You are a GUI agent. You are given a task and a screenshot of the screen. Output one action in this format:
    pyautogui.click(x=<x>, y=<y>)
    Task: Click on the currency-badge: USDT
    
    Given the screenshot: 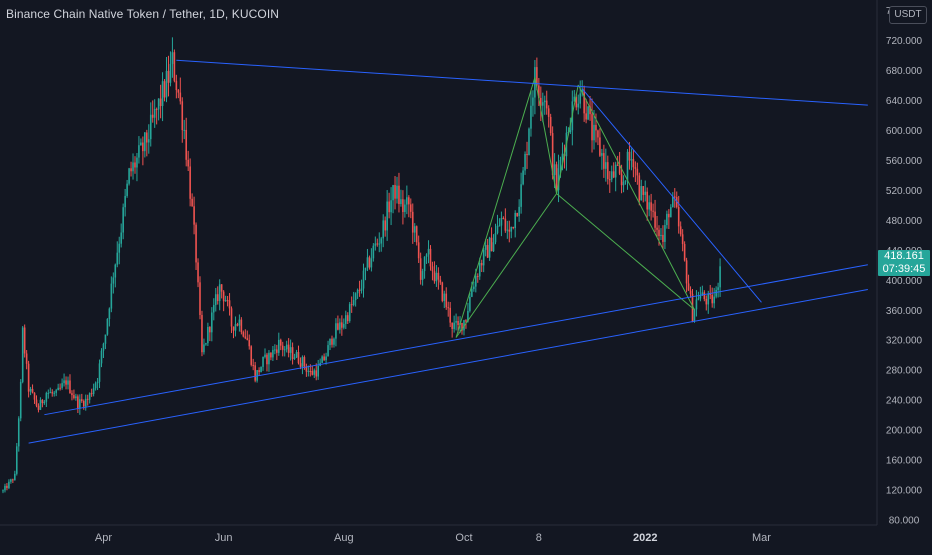 What is the action you would take?
    pyautogui.click(x=908, y=15)
    